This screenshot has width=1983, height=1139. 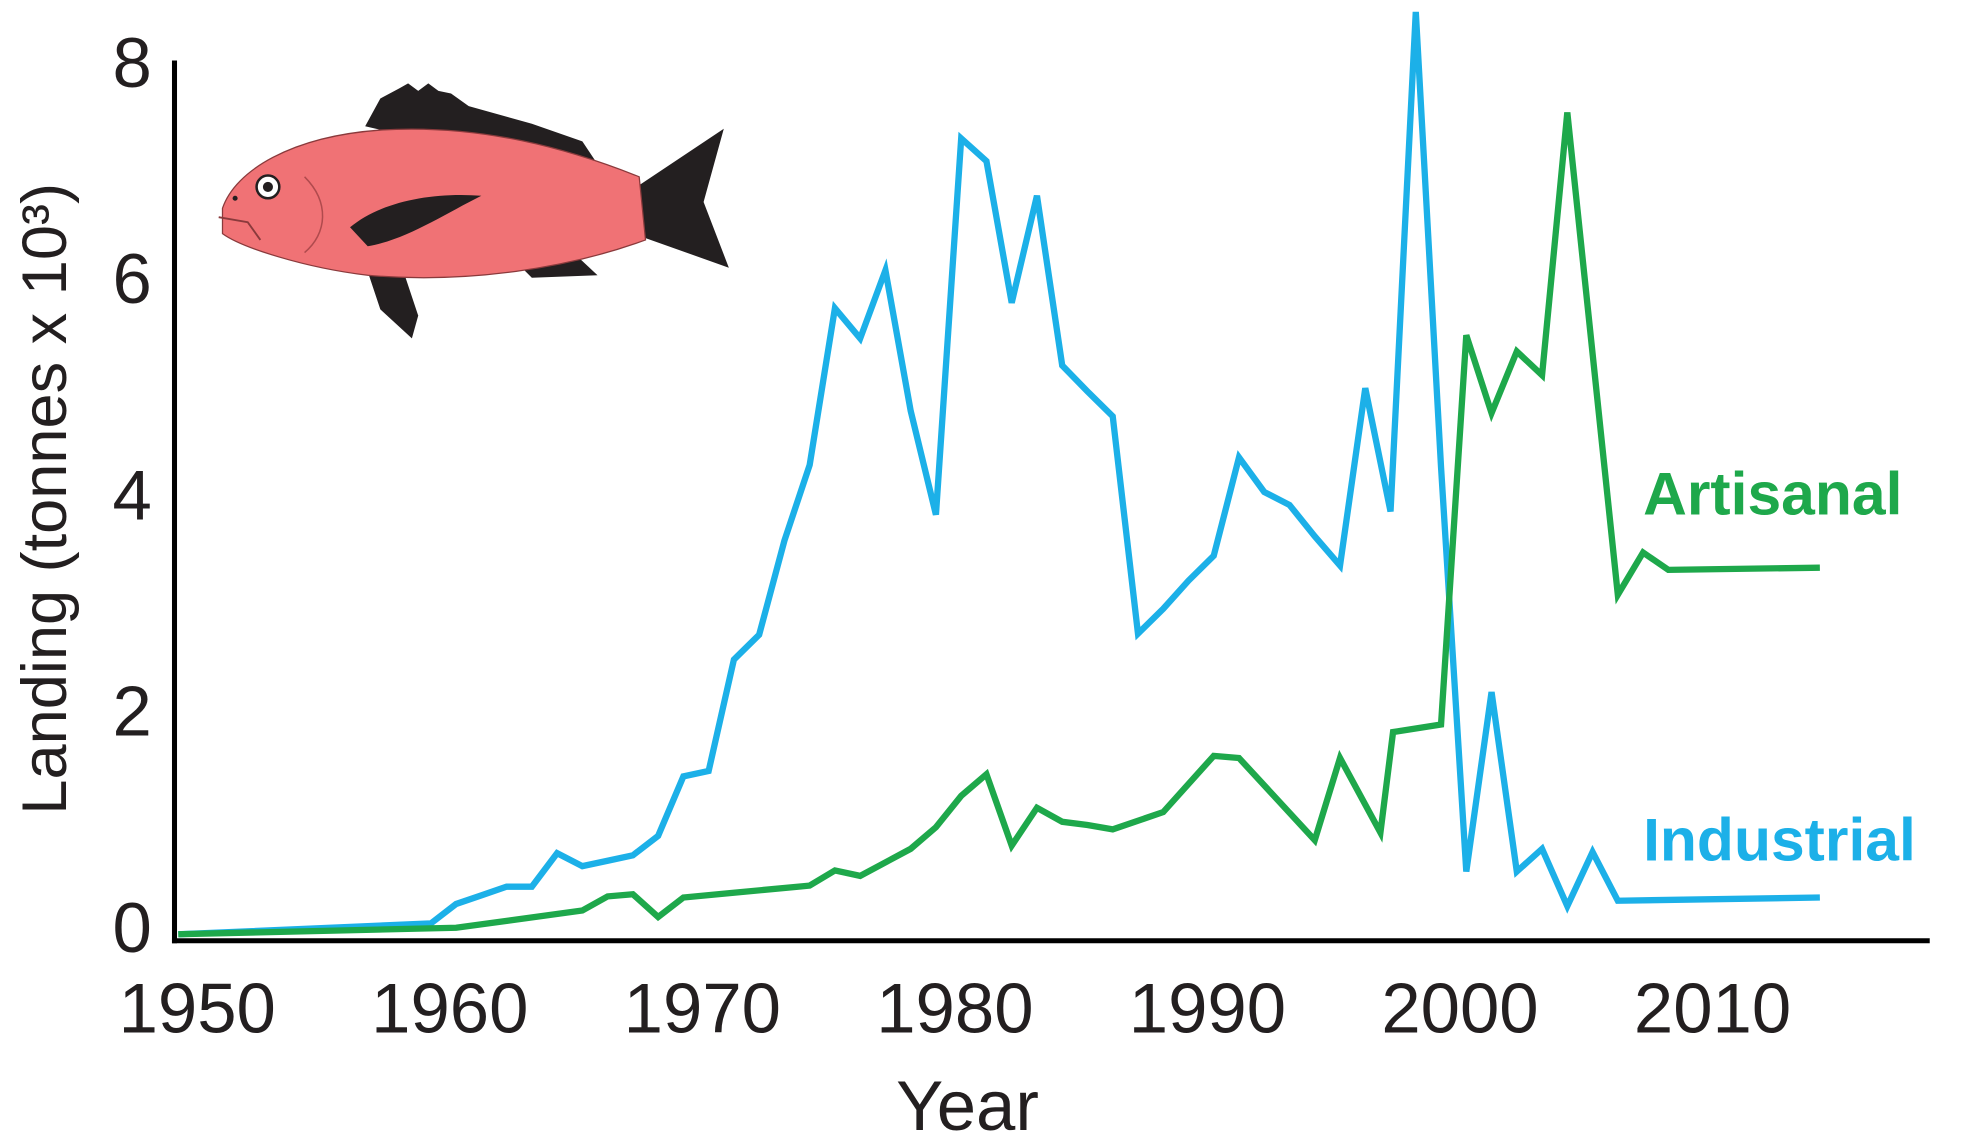 What do you see at coordinates (131, 62) in the screenshot?
I see `y-tick-label: 8` at bounding box center [131, 62].